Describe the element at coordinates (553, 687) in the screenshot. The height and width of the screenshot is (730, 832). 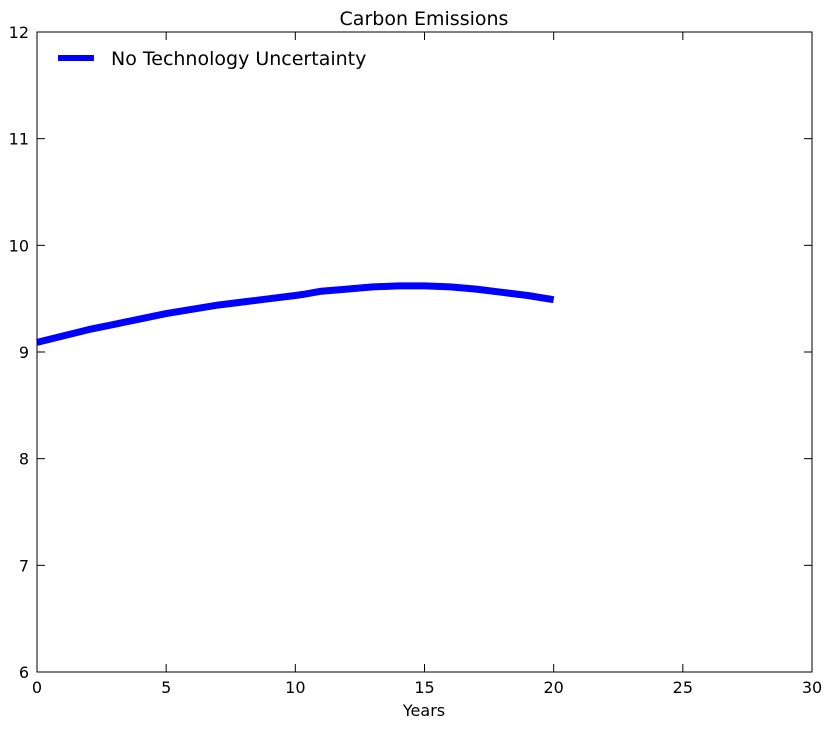
I see `x-tick-label: 20` at that location.